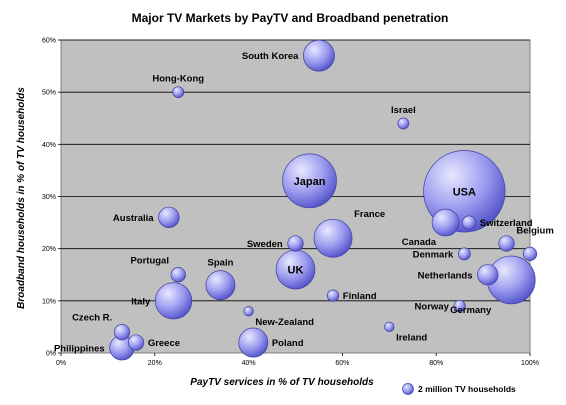 The height and width of the screenshot is (405, 566). What do you see at coordinates (408, 389) in the screenshot?
I see `legend-bubble` at bounding box center [408, 389].